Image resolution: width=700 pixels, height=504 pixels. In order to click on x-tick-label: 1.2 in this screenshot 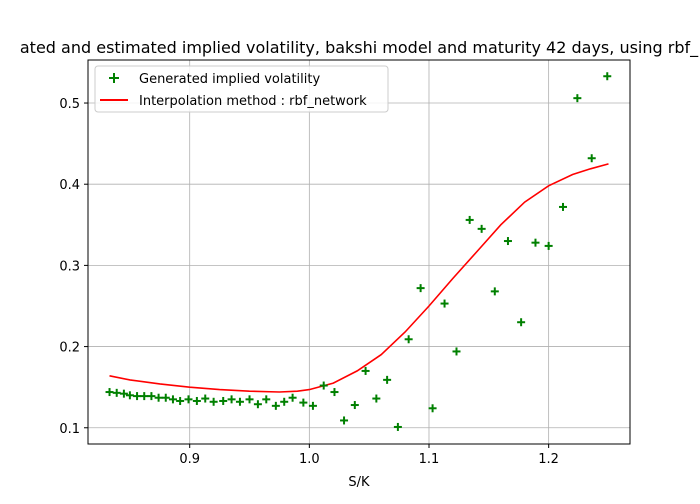, I will do `click(548, 459)`.